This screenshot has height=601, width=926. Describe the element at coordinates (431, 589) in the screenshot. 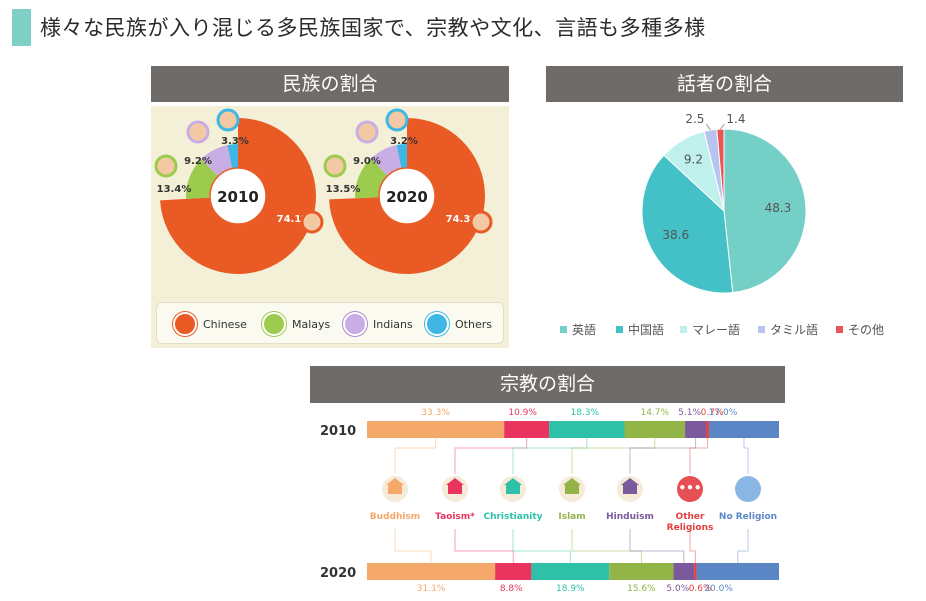

I see `bar-value-label: 31.1%` at that location.